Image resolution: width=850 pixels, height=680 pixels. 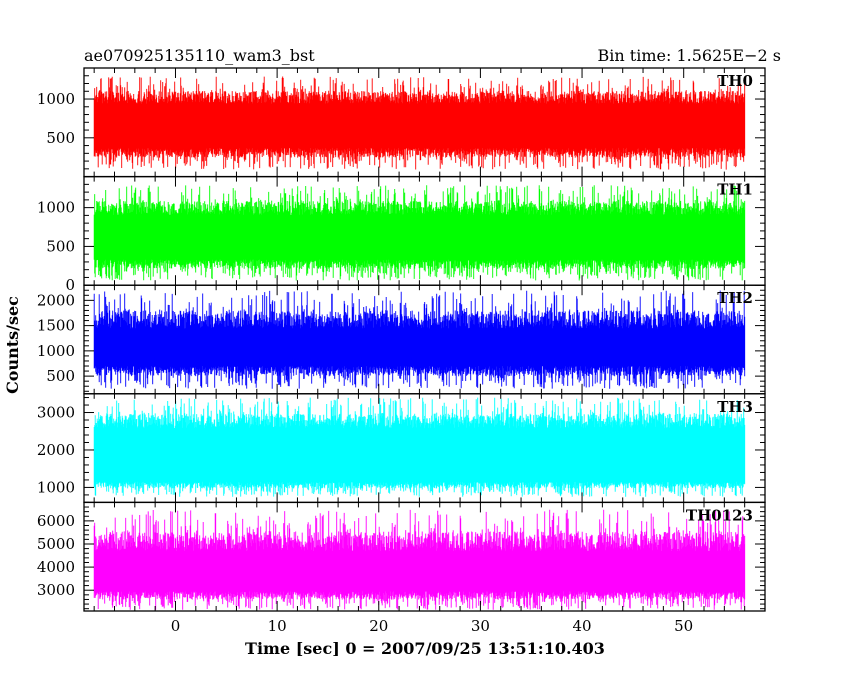 What do you see at coordinates (419, 339) in the screenshot?
I see `data-trace-th2` at bounding box center [419, 339].